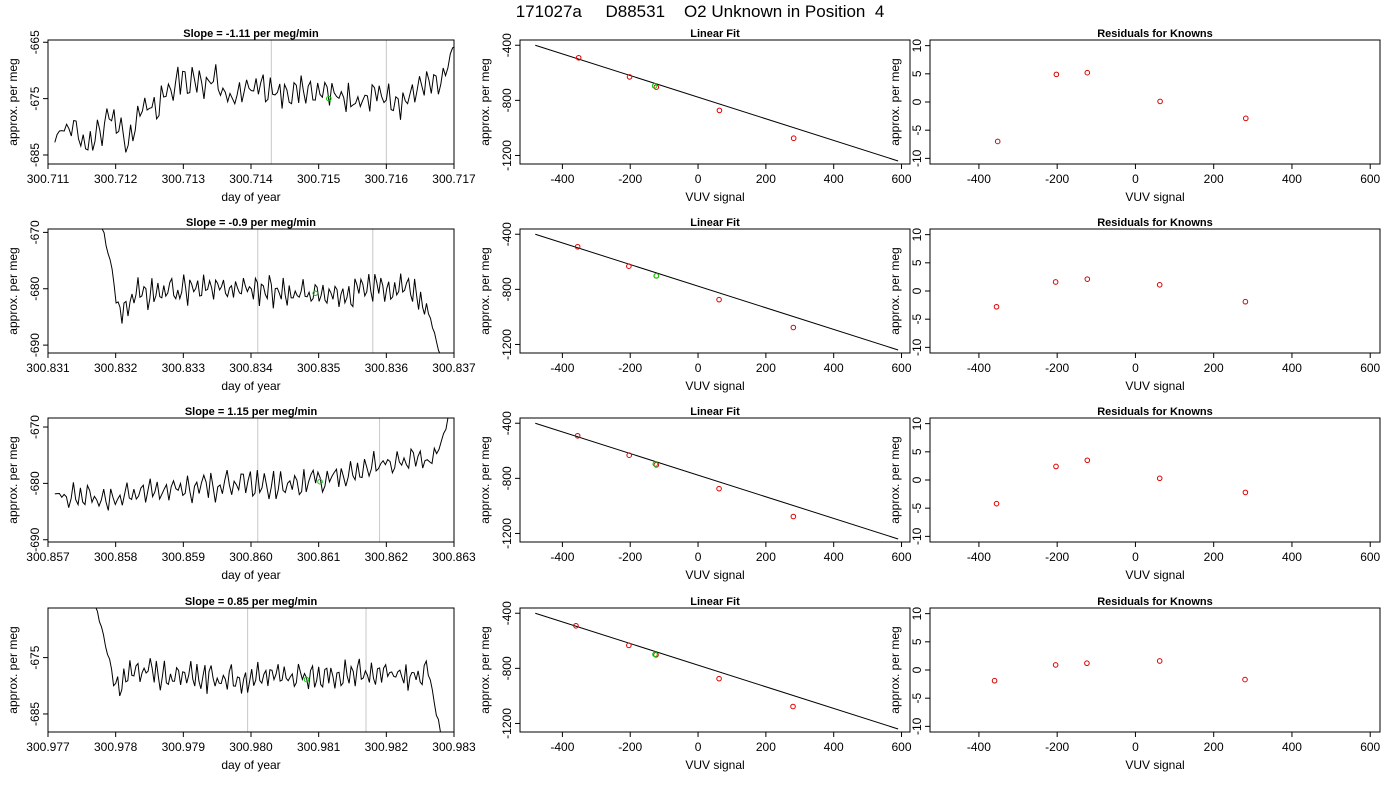 This screenshot has width=1400, height=800. What do you see at coordinates (48, 557) in the screenshot?
I see `panel-3-1-x-tick-label-1: 300.857` at bounding box center [48, 557].